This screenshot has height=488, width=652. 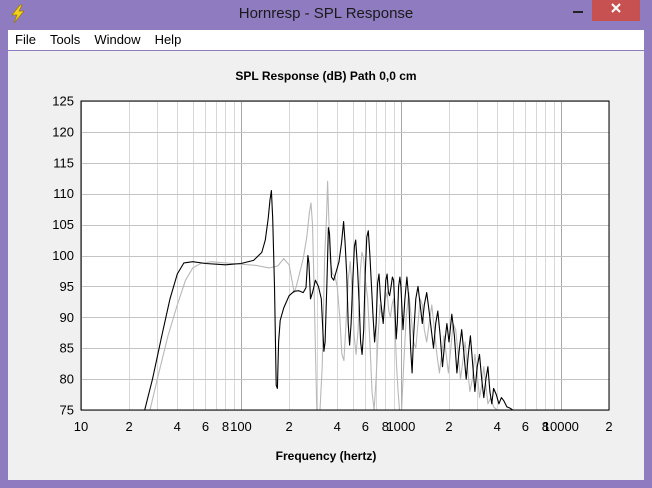 I want to click on x-axis-label: Frequency (hertz), so click(x=326, y=456).